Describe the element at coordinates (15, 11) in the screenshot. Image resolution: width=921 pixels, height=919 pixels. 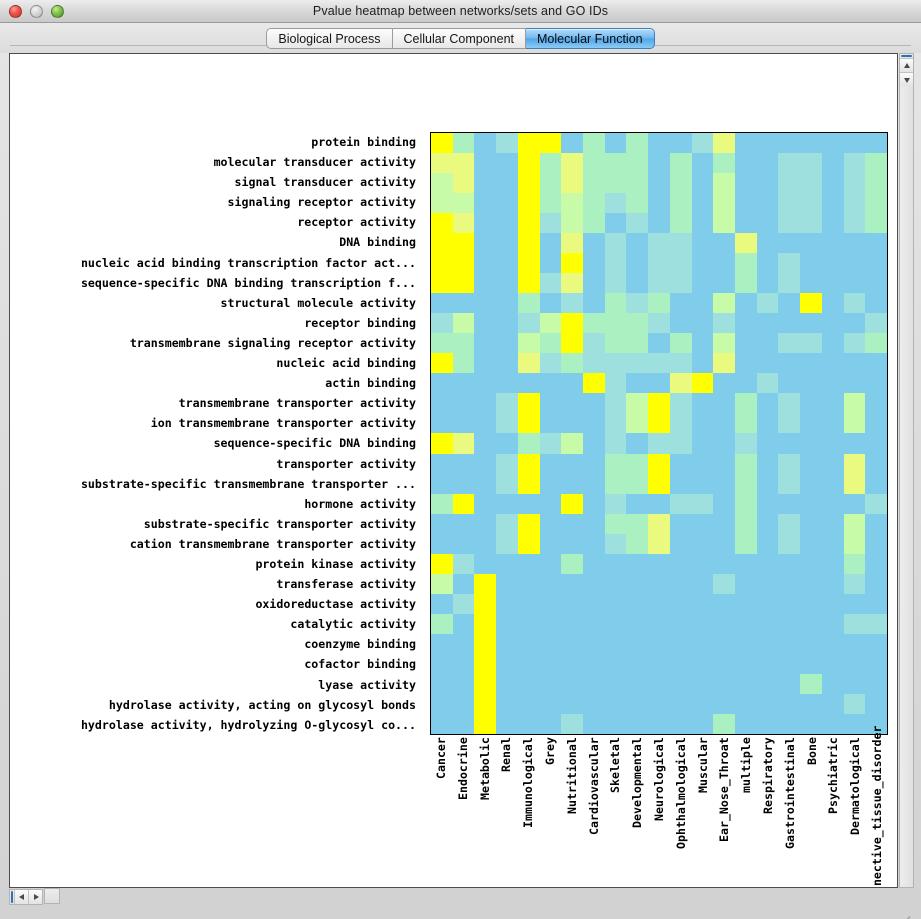
I see `close-button` at that location.